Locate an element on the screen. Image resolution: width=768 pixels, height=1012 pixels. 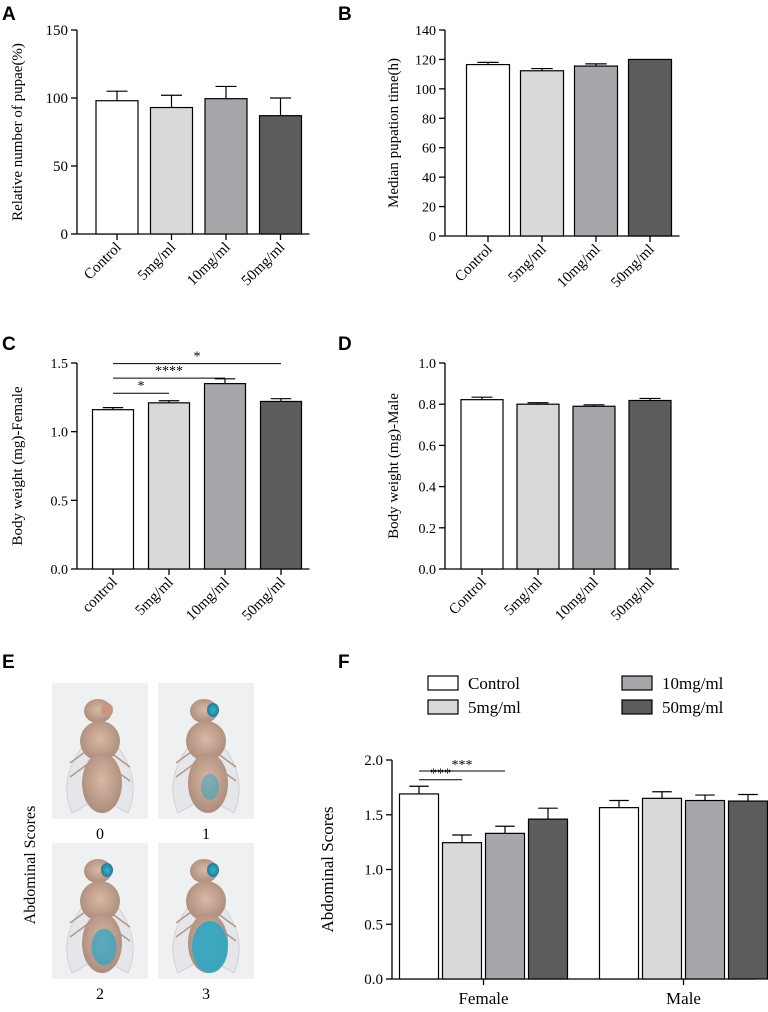
y-tick-label: 0.6 is located at coordinates (428, 446).